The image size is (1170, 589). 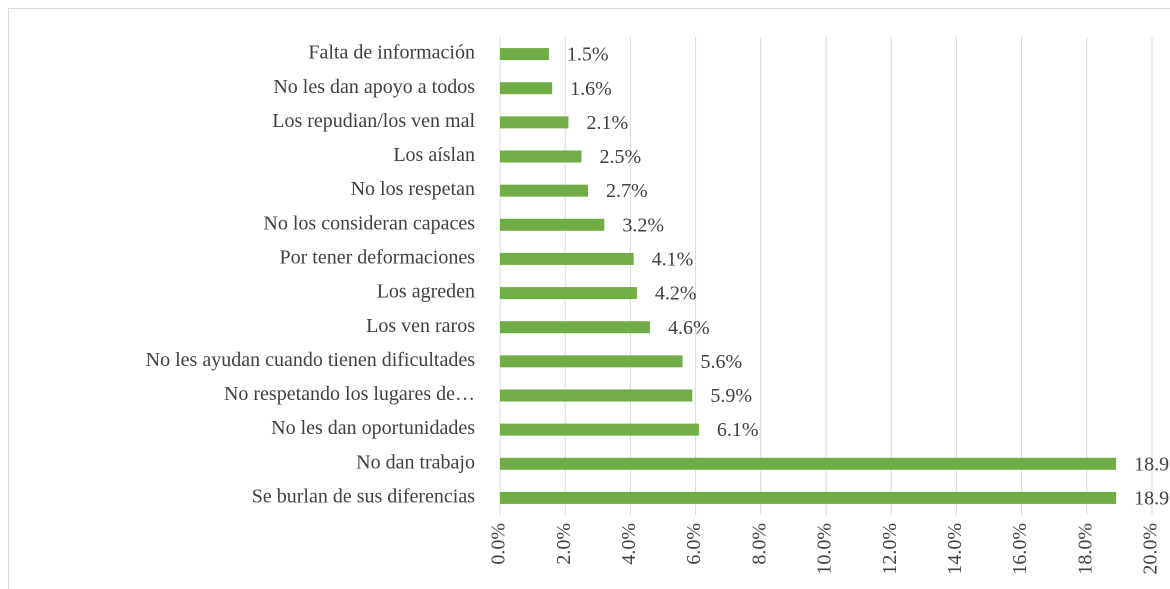 I want to click on y-tick-label: No les dan oportunidades, so click(x=373, y=428).